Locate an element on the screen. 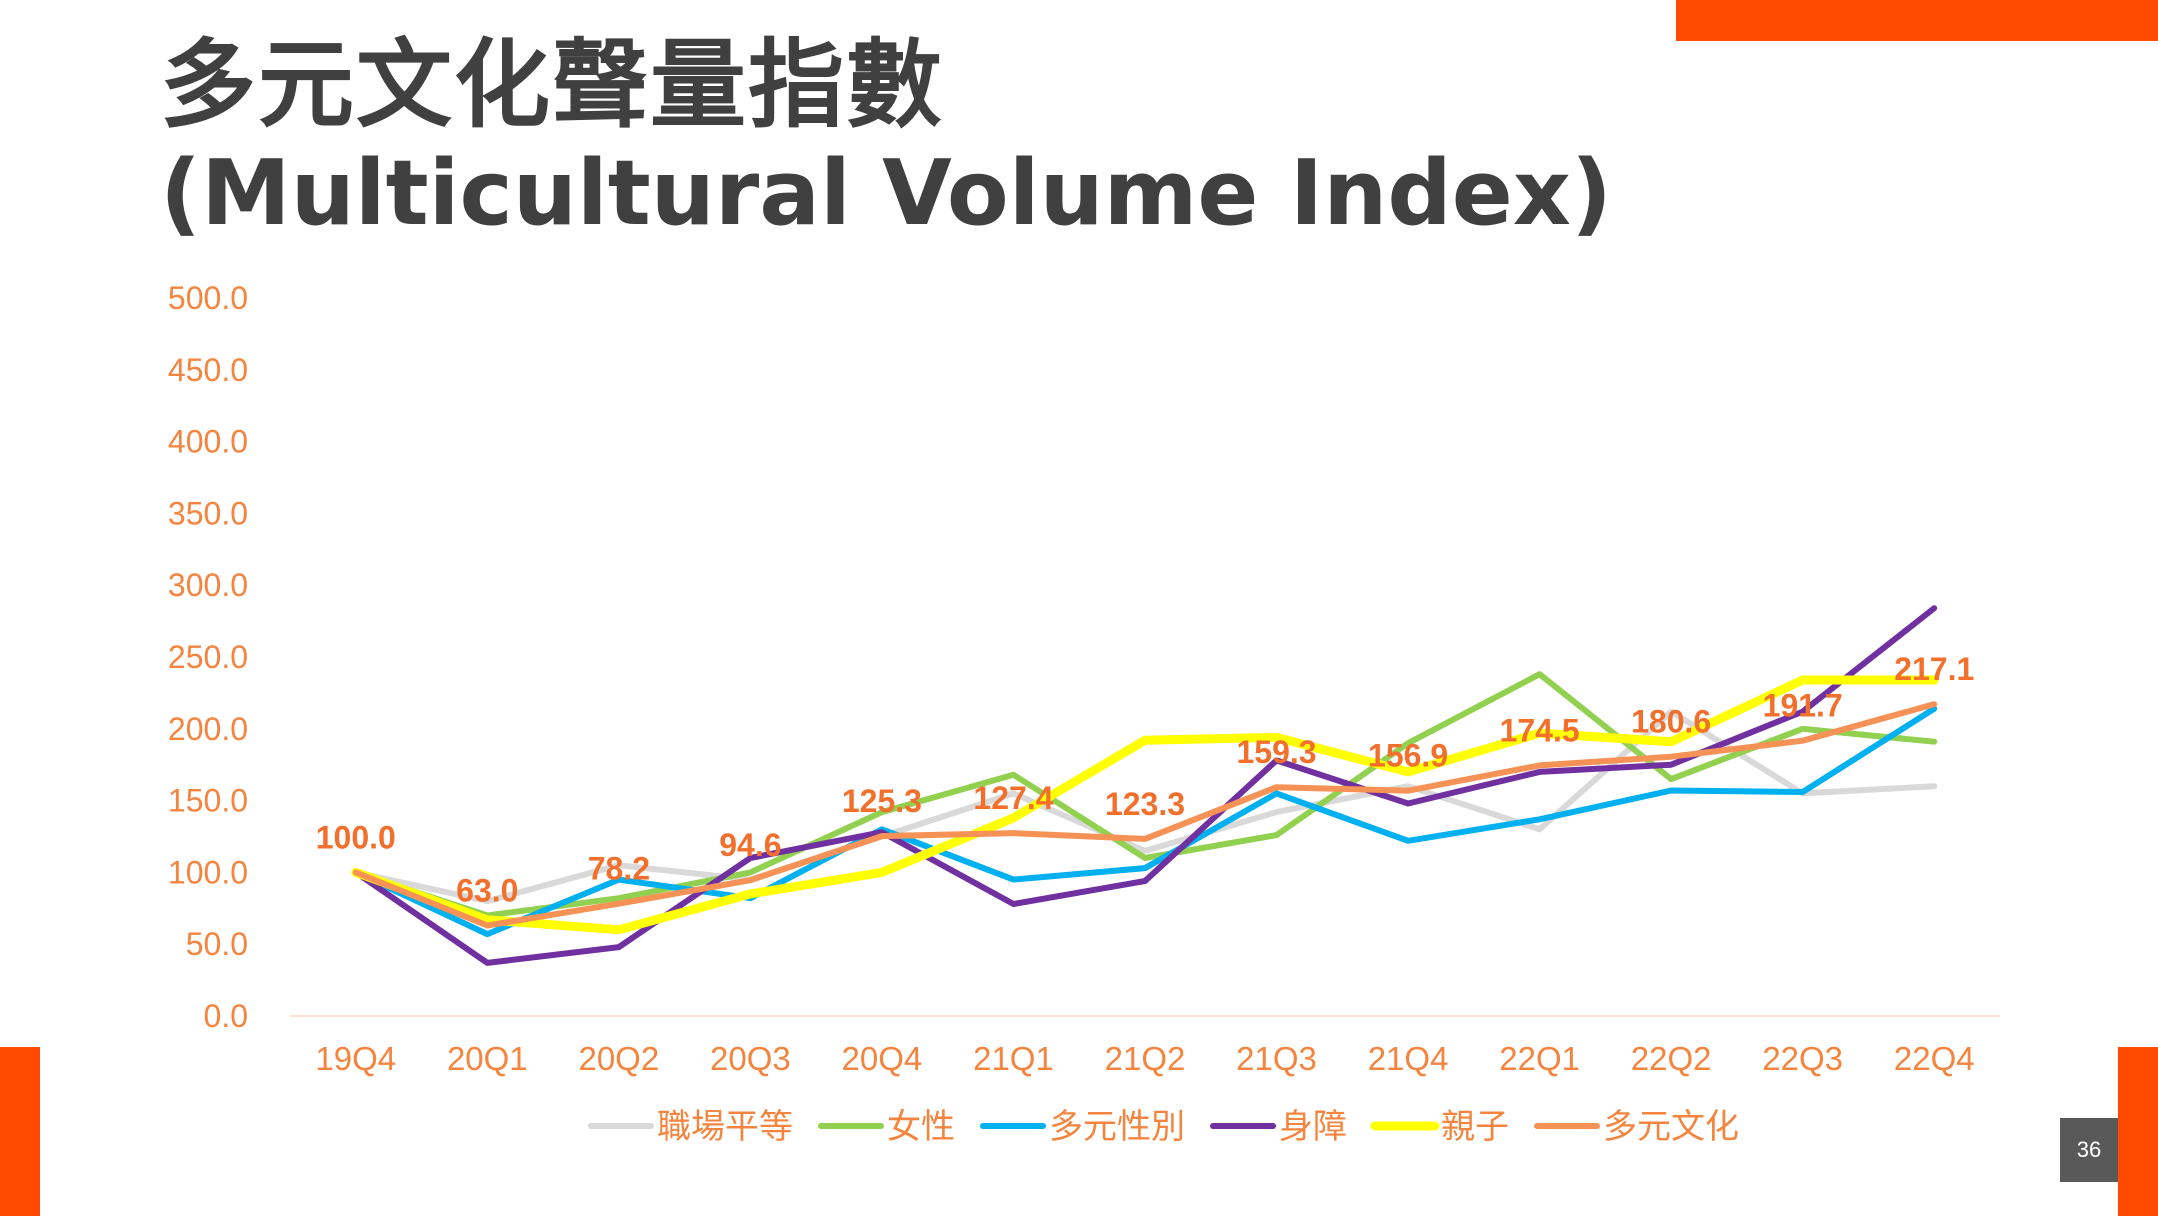  legend-label: 身障 is located at coordinates (1313, 1127).